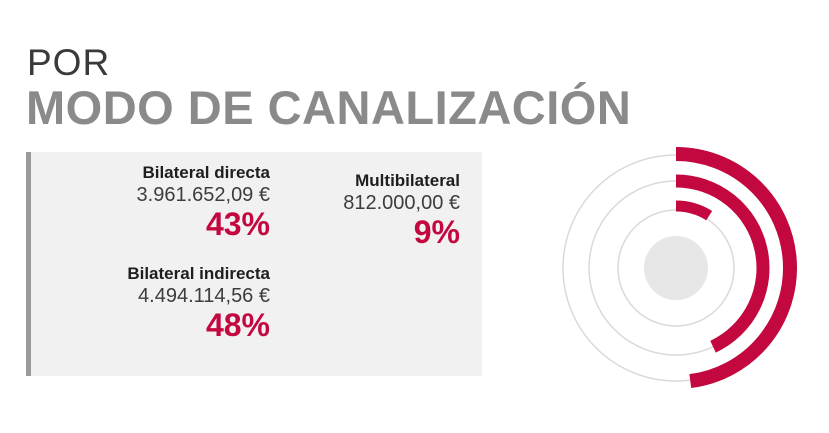  I want to click on radial-bar-bilateral-indirecta, so click(736, 268).